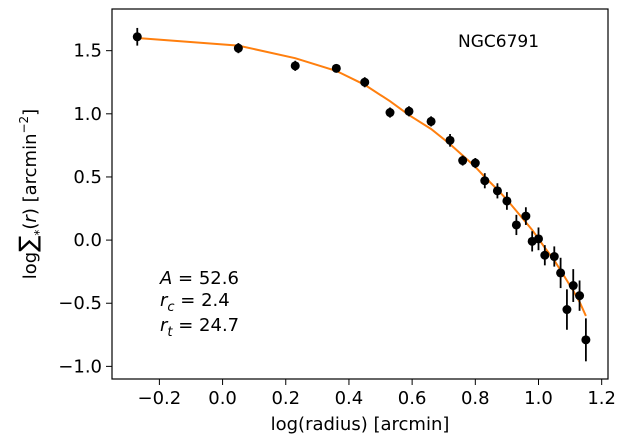 The width and height of the screenshot is (626, 446). What do you see at coordinates (87, 114) in the screenshot?
I see `y-tick-label: 1.0` at bounding box center [87, 114].